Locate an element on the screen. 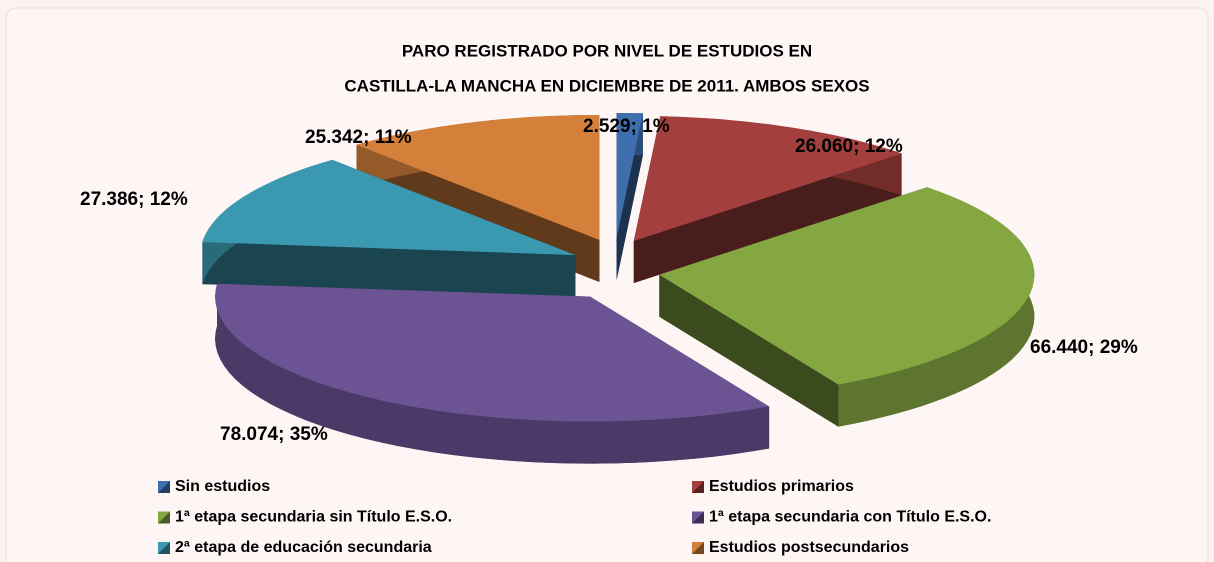 The image size is (1214, 562). legend-label: Estudios postsecundarios is located at coordinates (809, 547).